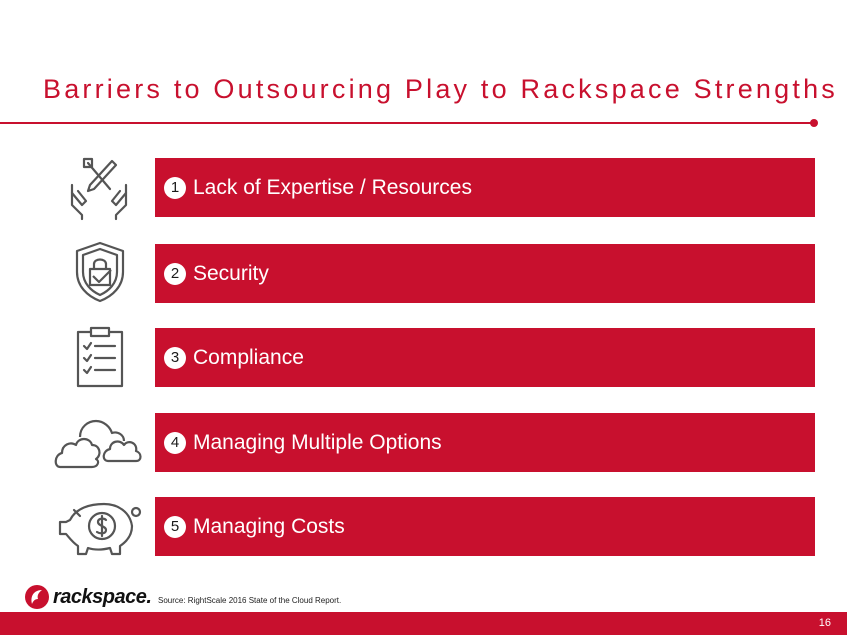 The image size is (847, 635). I want to click on item-label: Security, so click(231, 273).